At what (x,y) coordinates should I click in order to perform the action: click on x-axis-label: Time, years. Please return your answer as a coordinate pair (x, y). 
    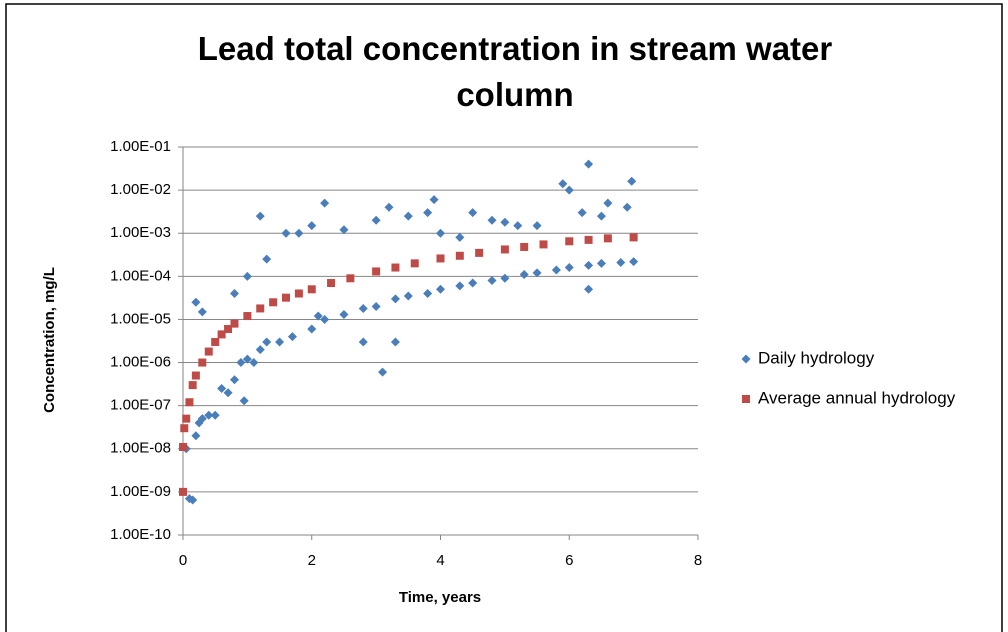
    Looking at the image, I should click on (440, 597).